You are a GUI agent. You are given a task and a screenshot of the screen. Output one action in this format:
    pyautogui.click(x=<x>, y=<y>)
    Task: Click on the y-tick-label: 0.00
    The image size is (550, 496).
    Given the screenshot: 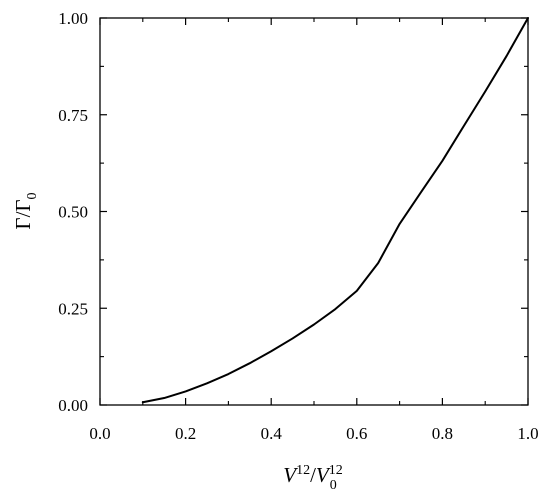 What is the action you would take?
    pyautogui.click(x=73, y=405)
    